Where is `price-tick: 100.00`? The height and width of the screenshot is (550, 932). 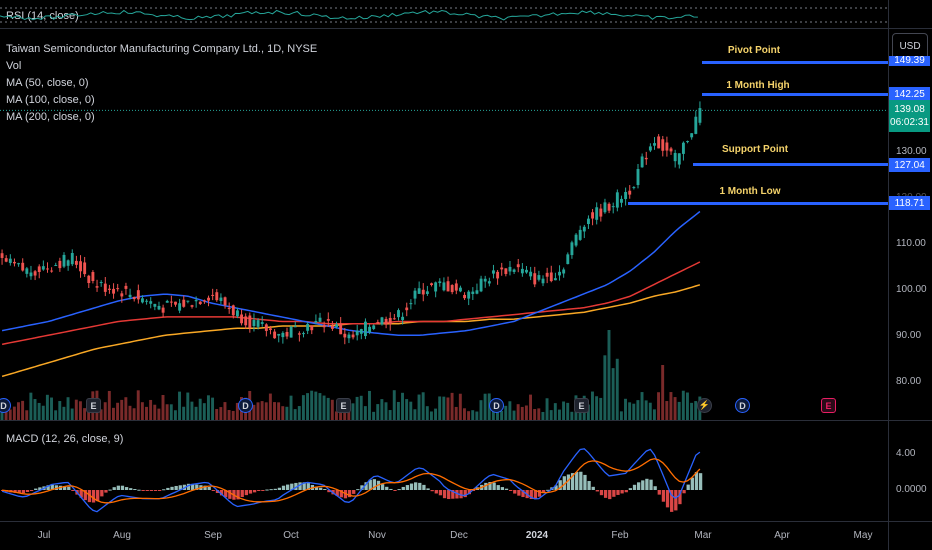 price-tick: 100.00 is located at coordinates (911, 289).